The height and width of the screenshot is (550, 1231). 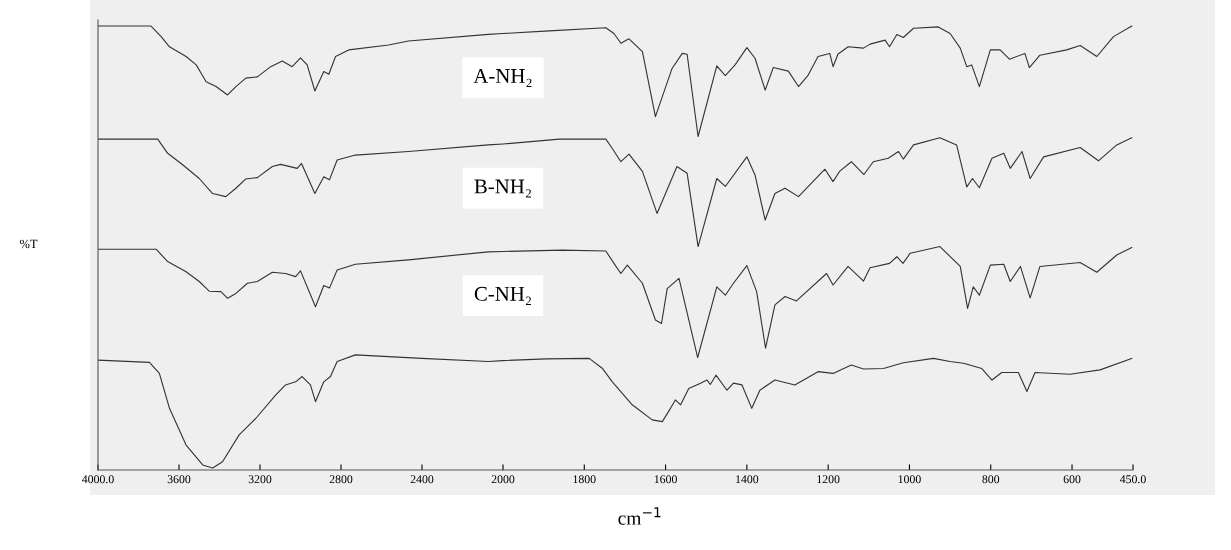 I want to click on x-tick-label: 1000, so click(x=909, y=479).